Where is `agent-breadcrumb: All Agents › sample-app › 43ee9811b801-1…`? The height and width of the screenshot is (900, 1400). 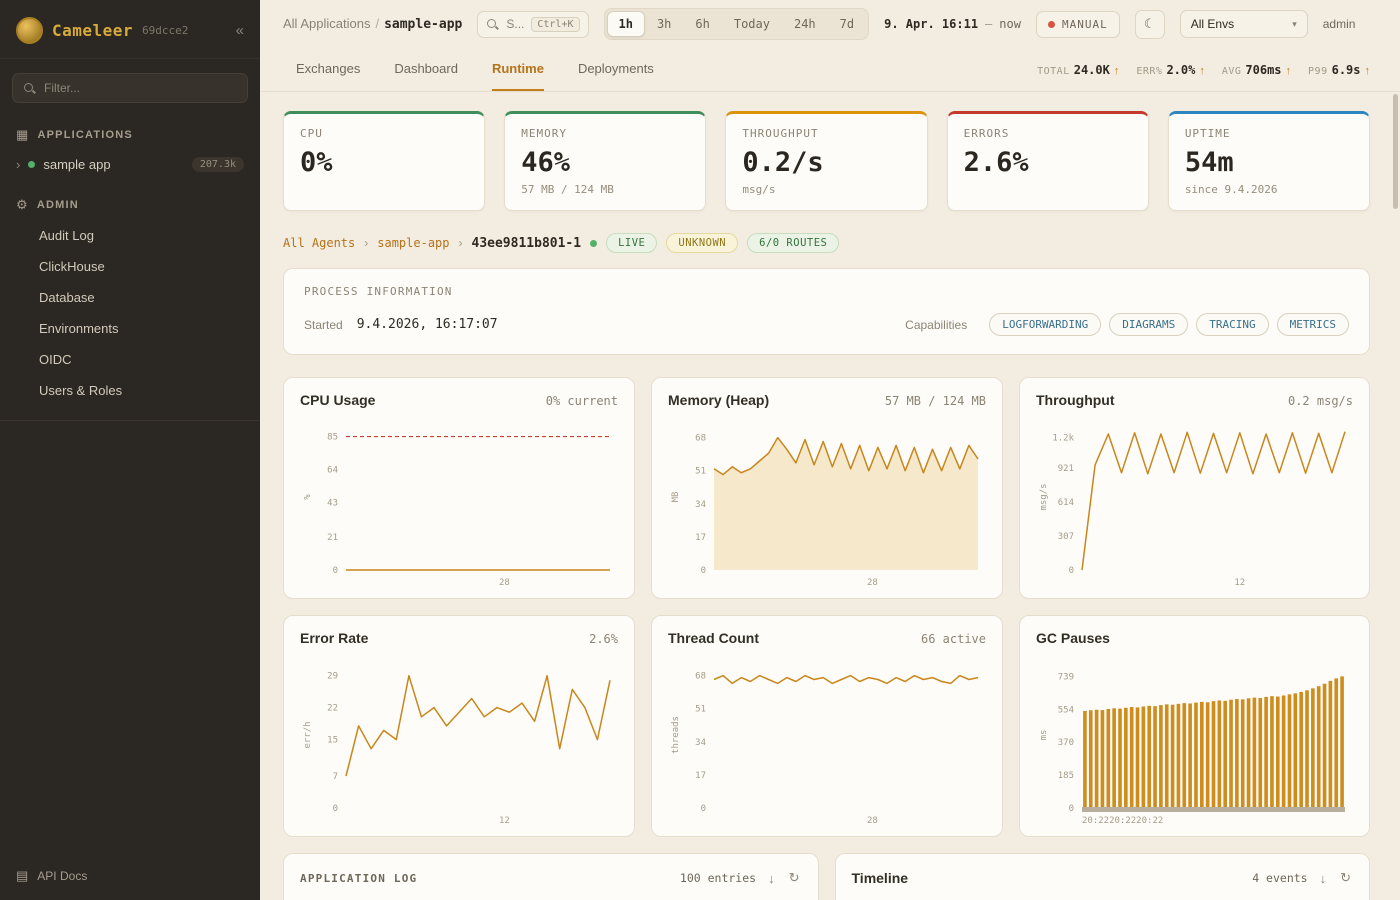
agent-breadcrumb: All Agents › sample-app › 43ee9811b801-1… is located at coordinates (826, 243).